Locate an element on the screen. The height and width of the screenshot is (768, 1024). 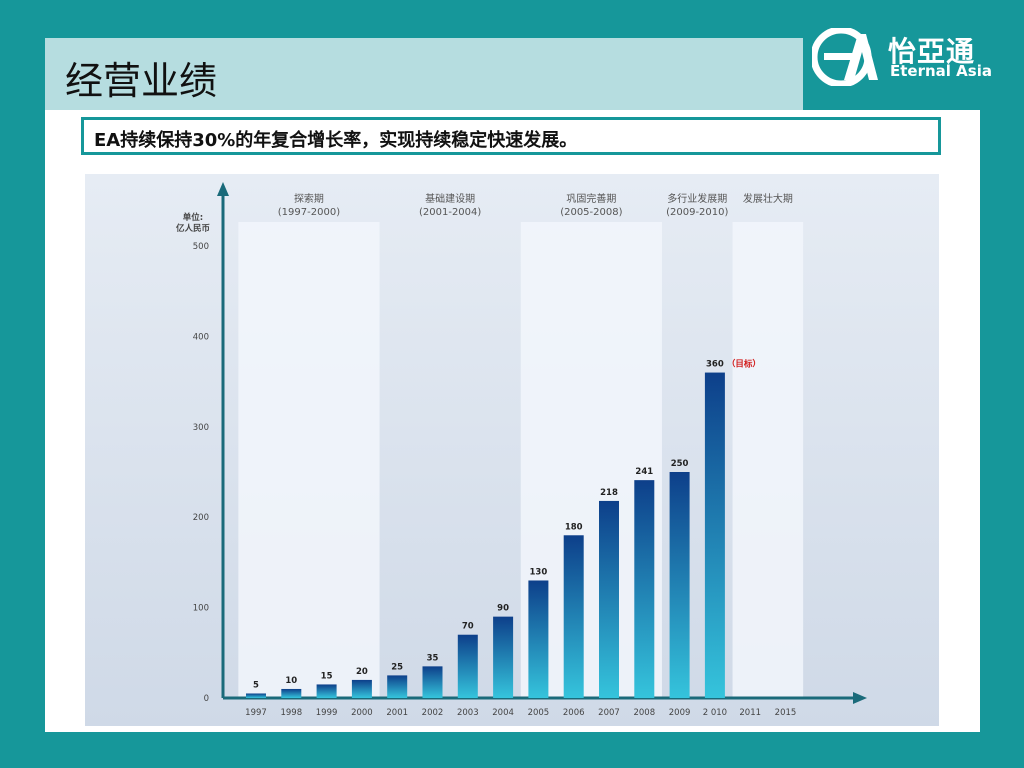
x-axis-arrow is located at coordinates (860, 698).